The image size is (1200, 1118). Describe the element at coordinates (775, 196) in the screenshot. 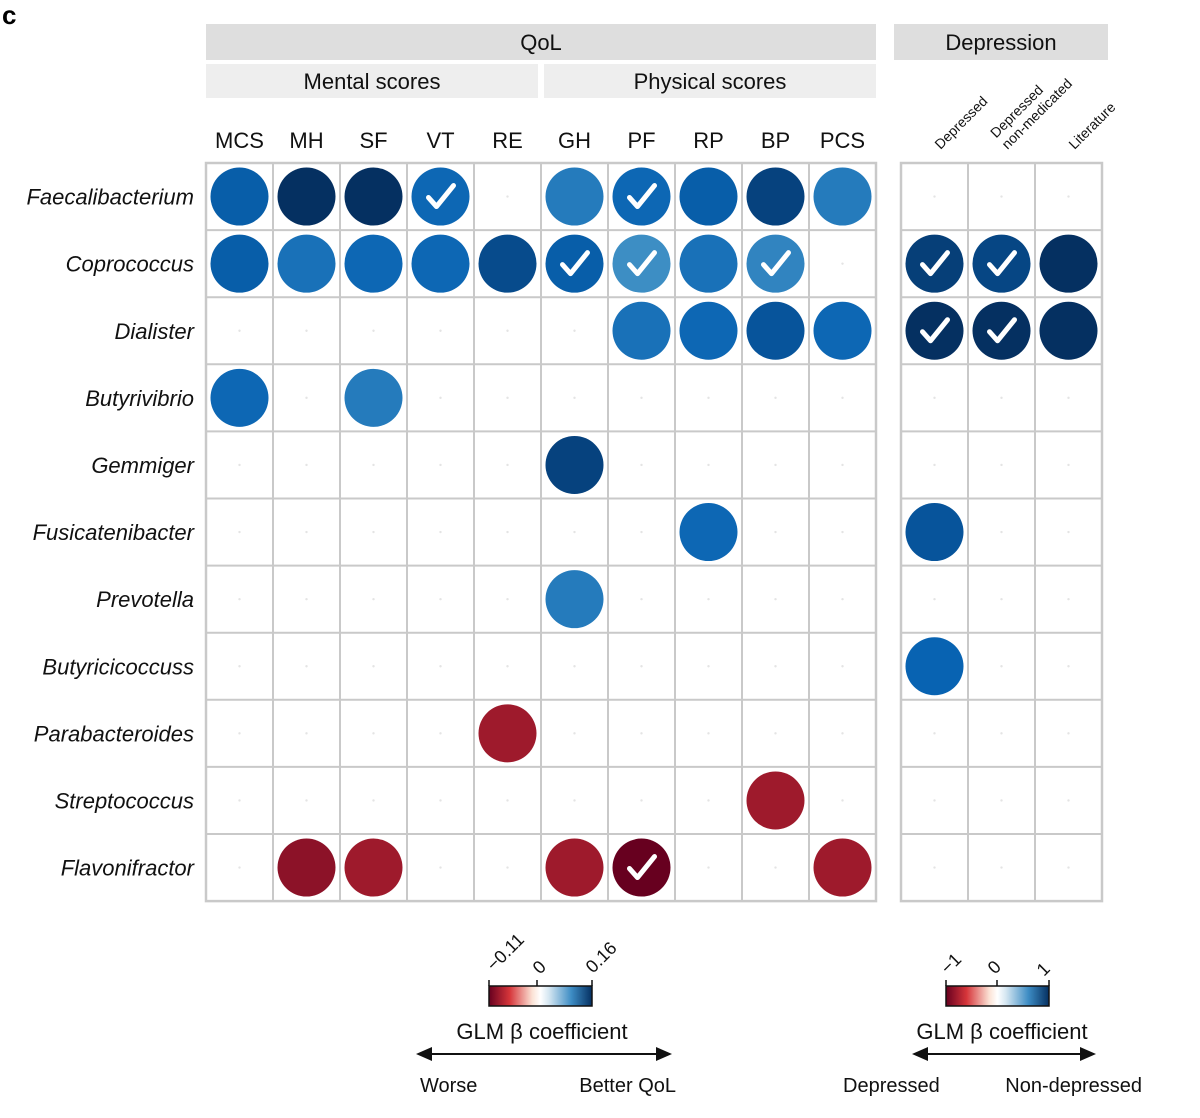

I see `qol-cell-faecalibacterium-bp` at that location.